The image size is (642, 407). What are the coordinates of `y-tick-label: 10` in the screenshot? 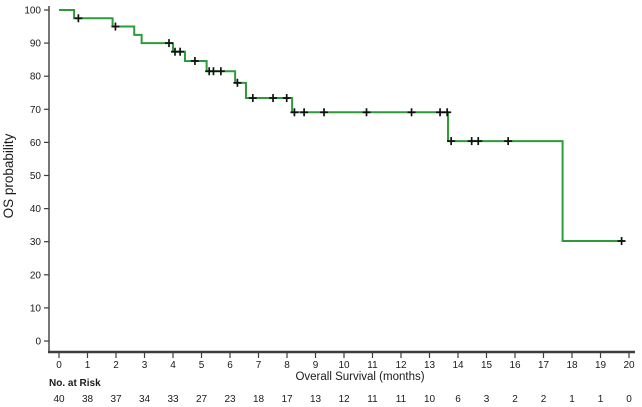 It's located at (36, 308).